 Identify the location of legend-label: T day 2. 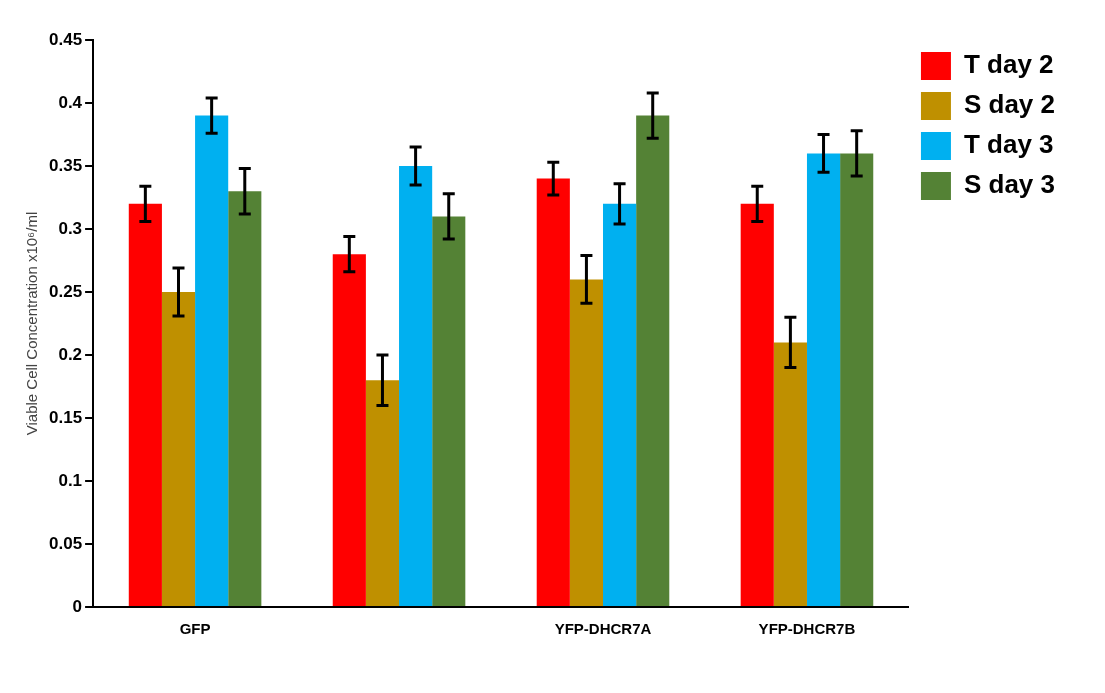
(1008, 64).